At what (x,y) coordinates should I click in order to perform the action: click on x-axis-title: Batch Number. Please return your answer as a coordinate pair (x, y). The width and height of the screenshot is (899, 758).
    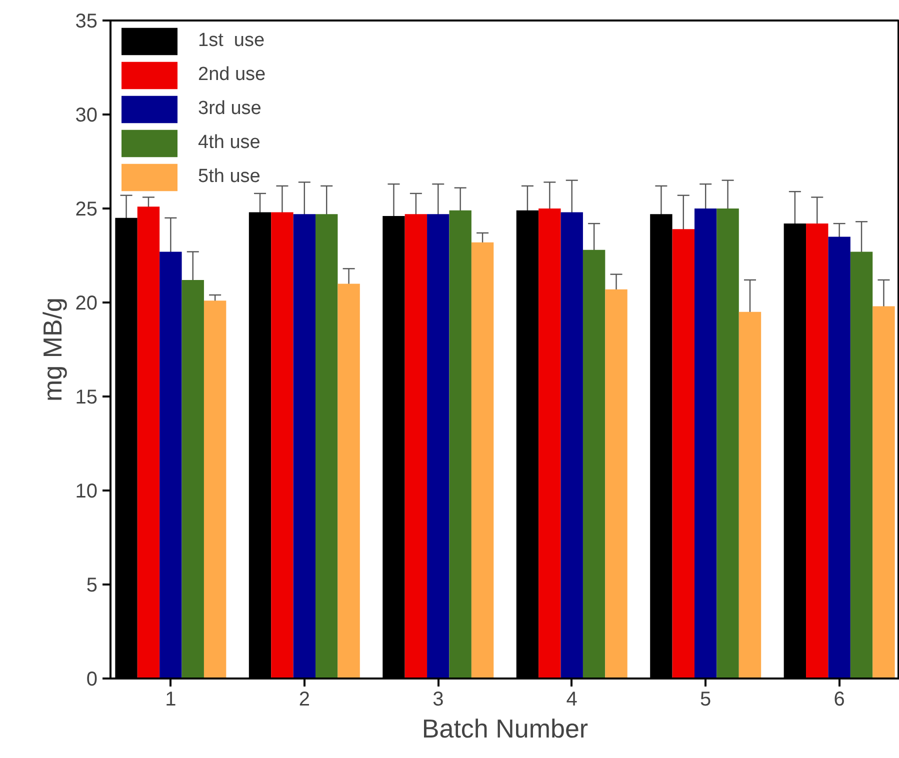
    Looking at the image, I should click on (505, 729).